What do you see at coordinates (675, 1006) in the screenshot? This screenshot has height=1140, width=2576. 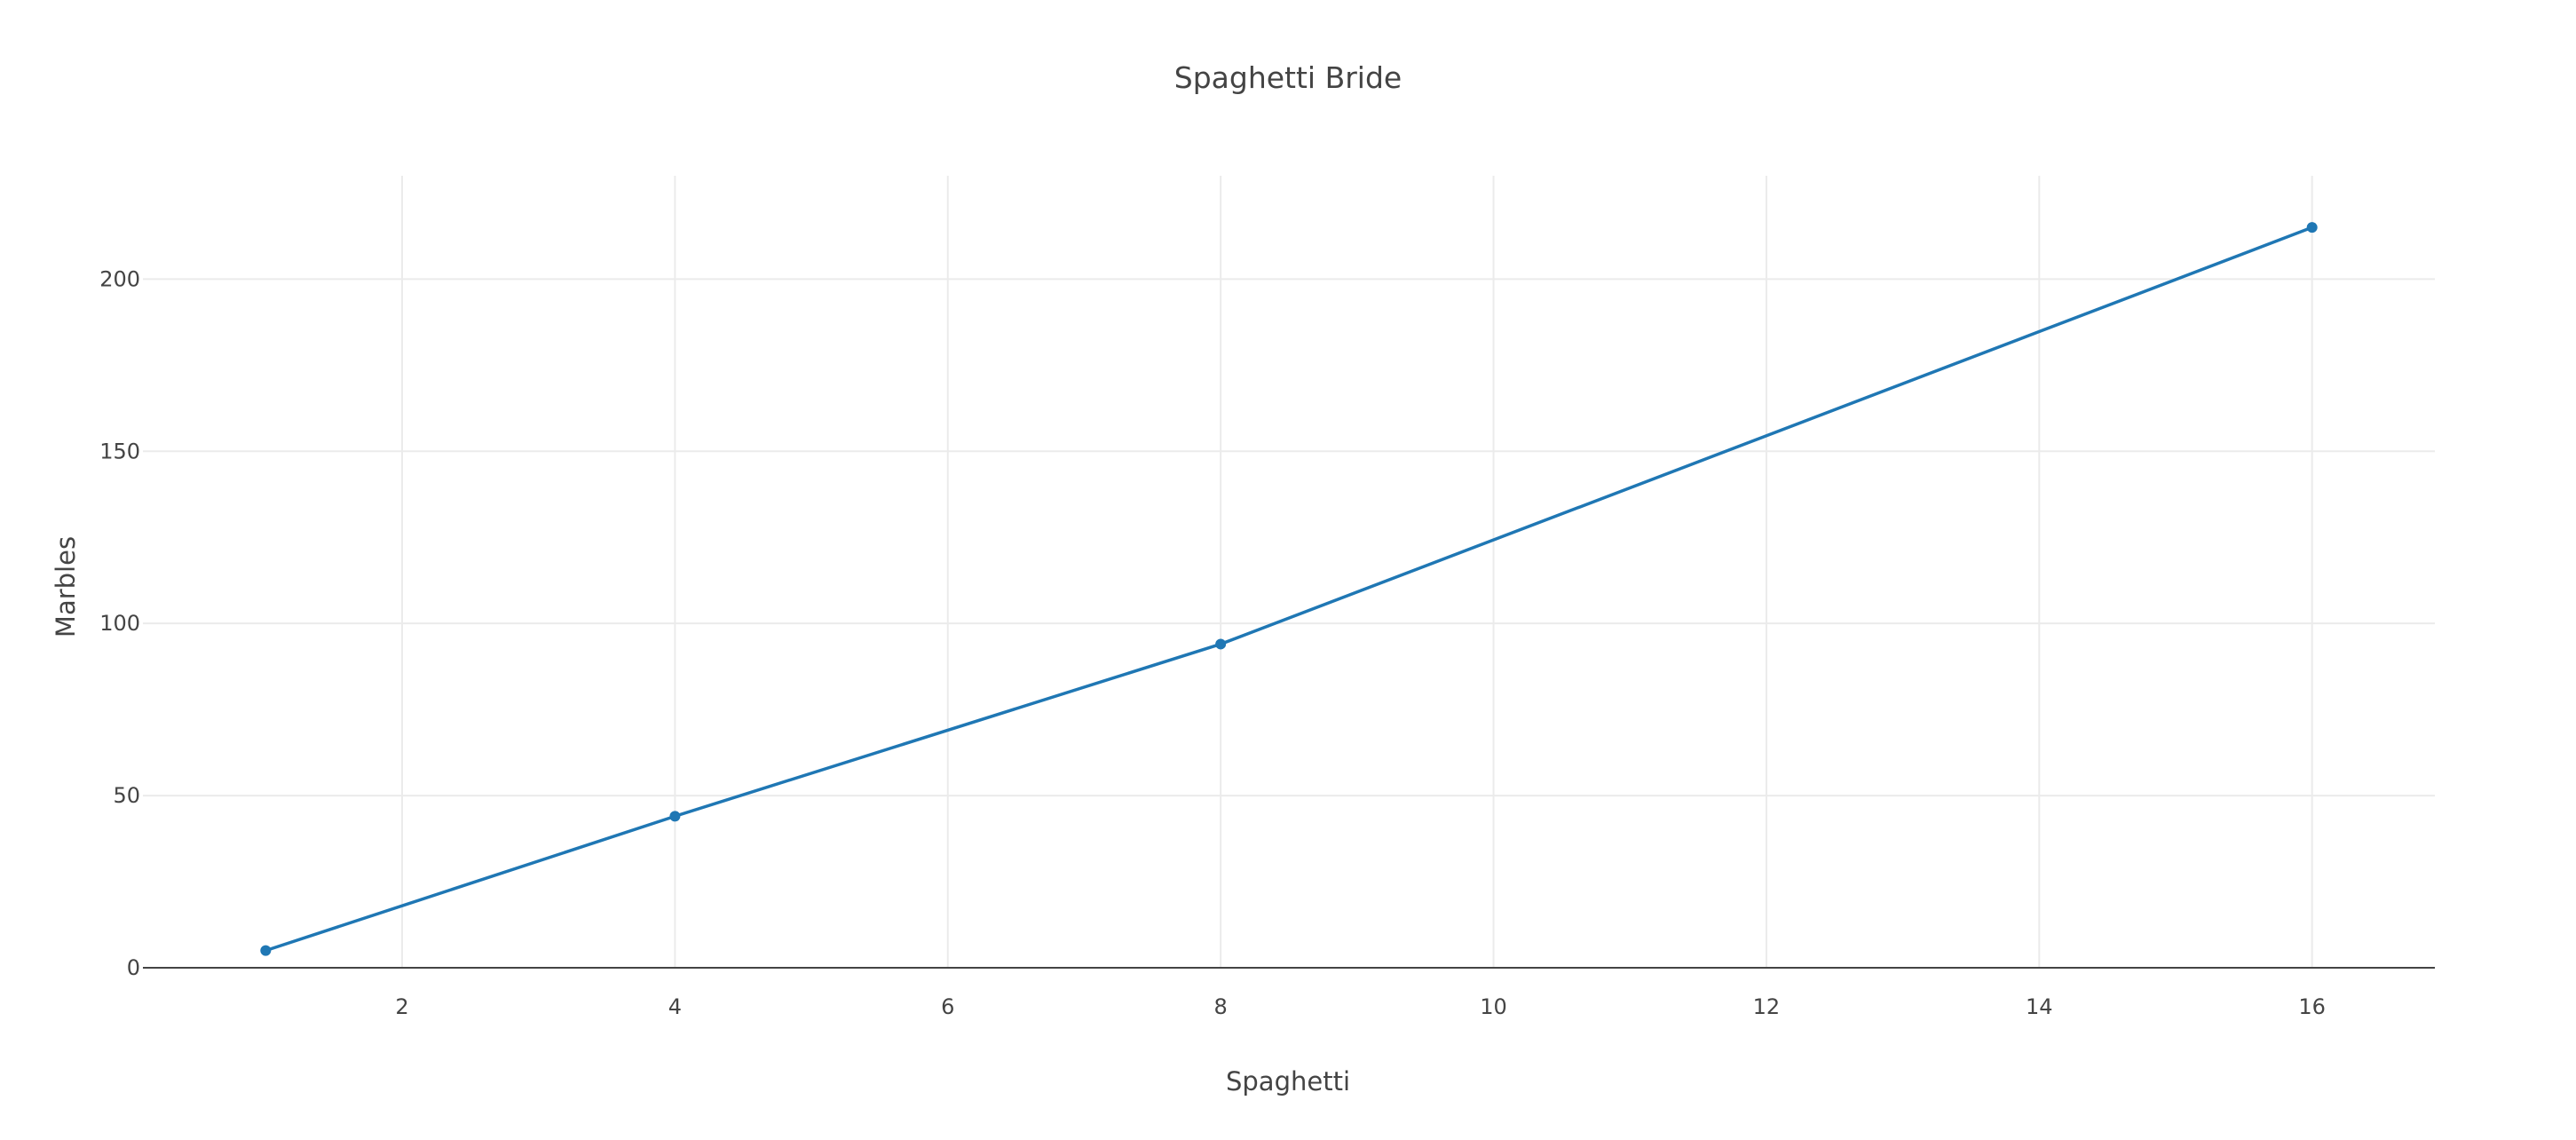 I see `x-tick-label: 4` at bounding box center [675, 1006].